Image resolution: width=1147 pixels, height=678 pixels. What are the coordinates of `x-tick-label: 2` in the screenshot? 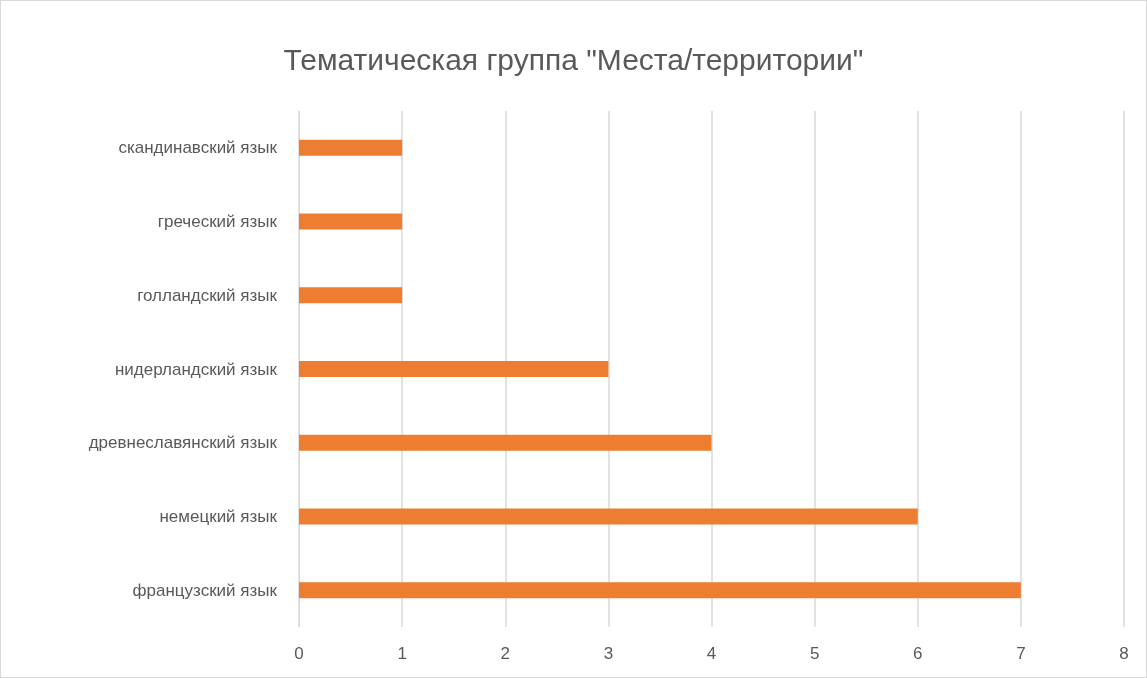 It's located at (505, 653).